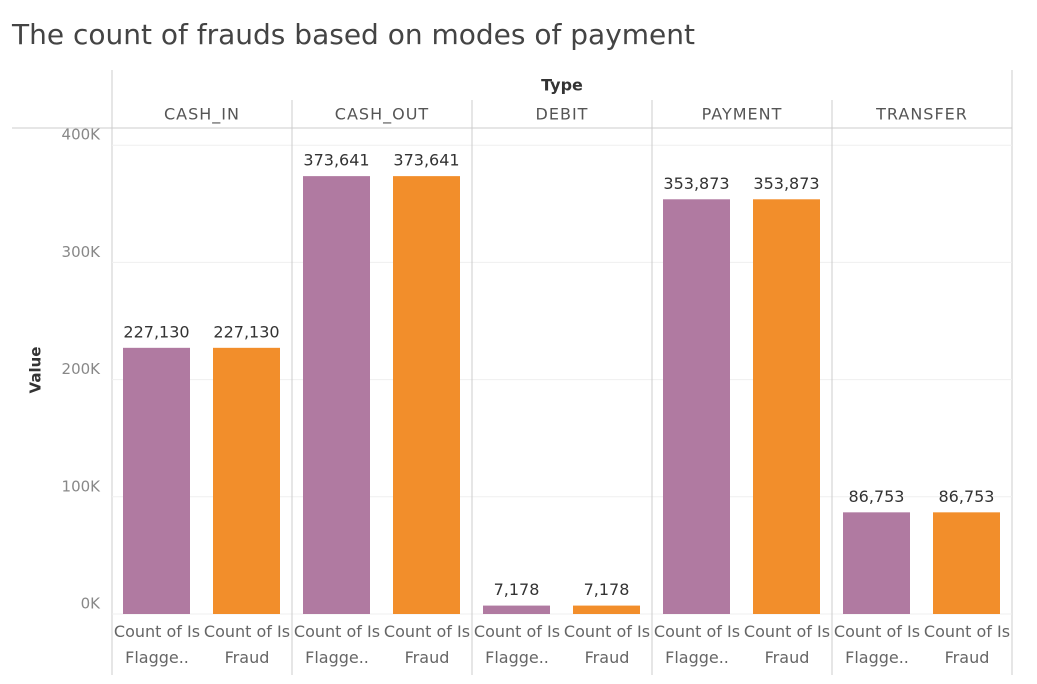 The image size is (1037, 684). Describe the element at coordinates (91, 604) in the screenshot. I see `y-tick-label: 0K` at that location.